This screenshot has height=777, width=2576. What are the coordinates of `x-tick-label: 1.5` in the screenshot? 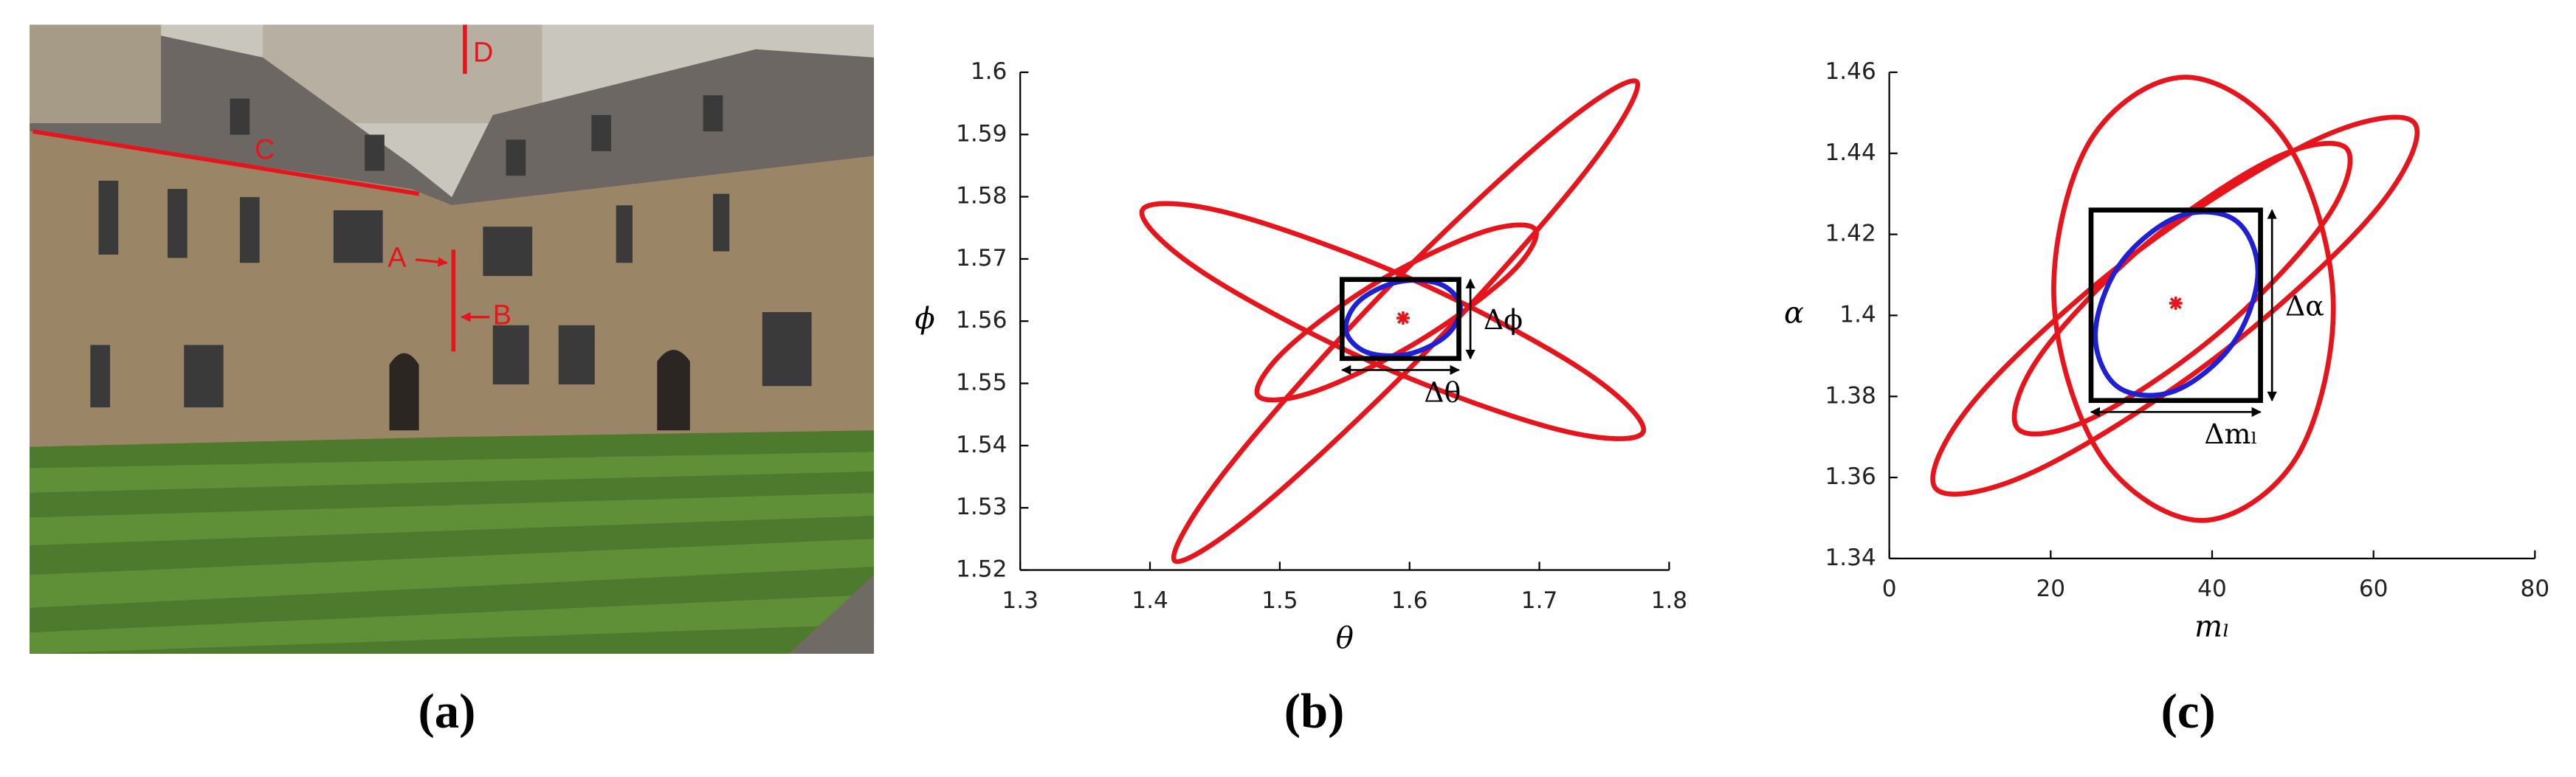 It's located at (1279, 600).